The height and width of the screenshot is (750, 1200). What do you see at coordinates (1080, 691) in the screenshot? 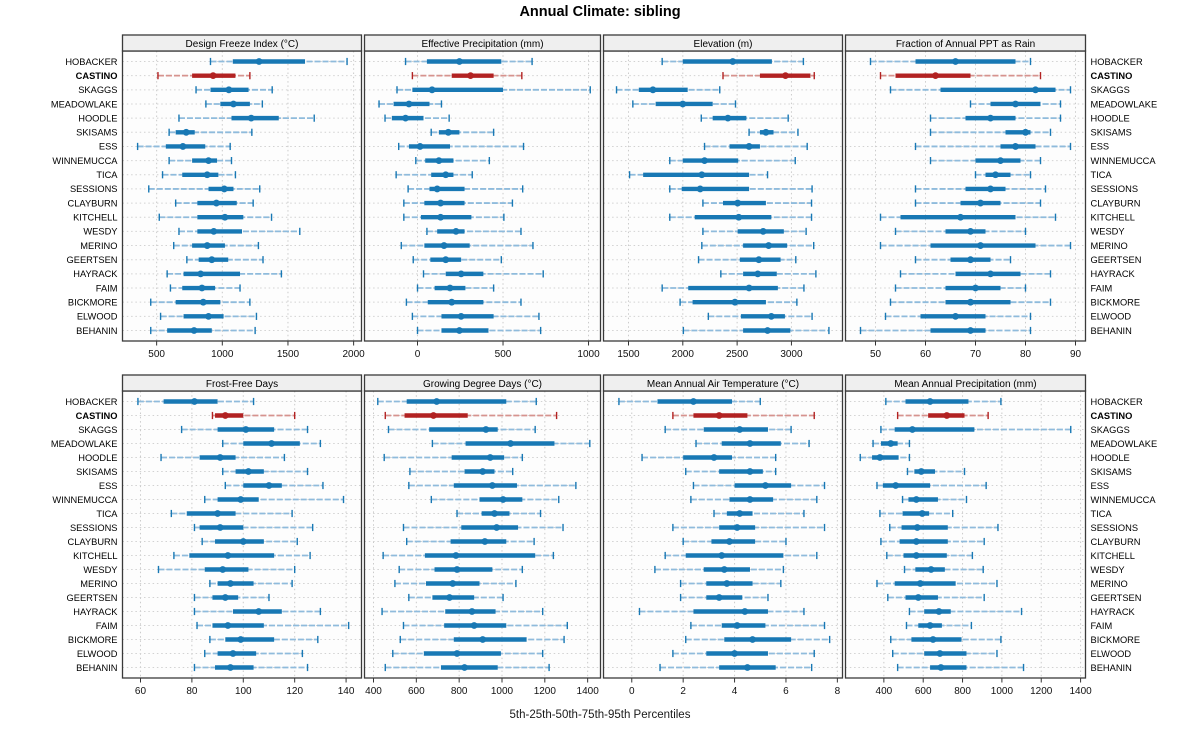
I see `axis-tick-label: 1400` at bounding box center [1080, 691].